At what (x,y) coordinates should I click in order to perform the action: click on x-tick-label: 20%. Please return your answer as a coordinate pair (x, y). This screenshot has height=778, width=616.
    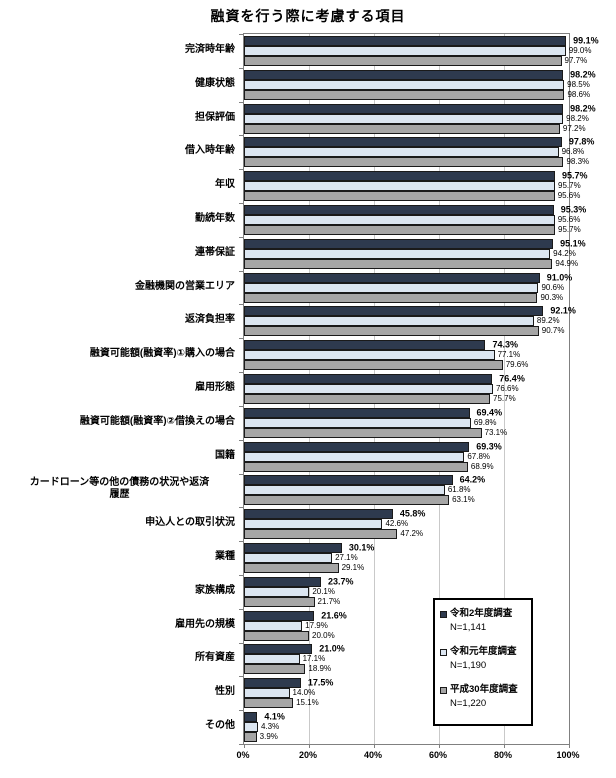
    Looking at the image, I should click on (308, 755).